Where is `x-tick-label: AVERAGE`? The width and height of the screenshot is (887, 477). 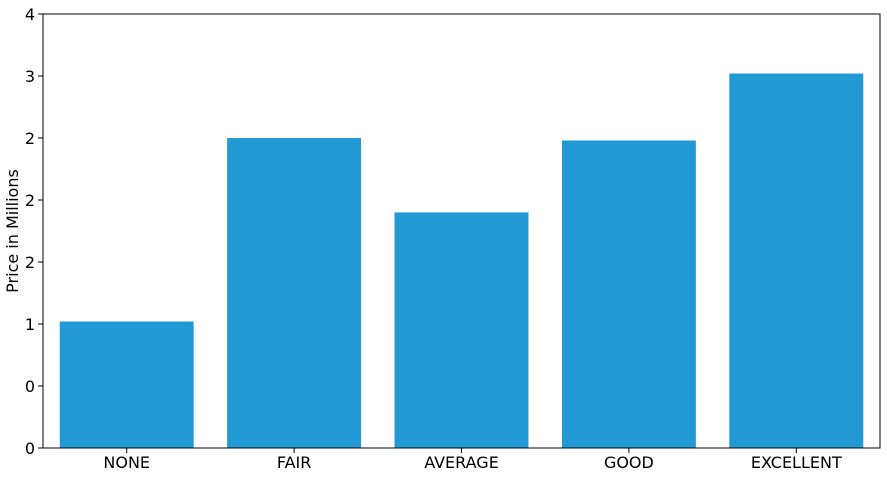 x-tick-label: AVERAGE is located at coordinates (461, 462).